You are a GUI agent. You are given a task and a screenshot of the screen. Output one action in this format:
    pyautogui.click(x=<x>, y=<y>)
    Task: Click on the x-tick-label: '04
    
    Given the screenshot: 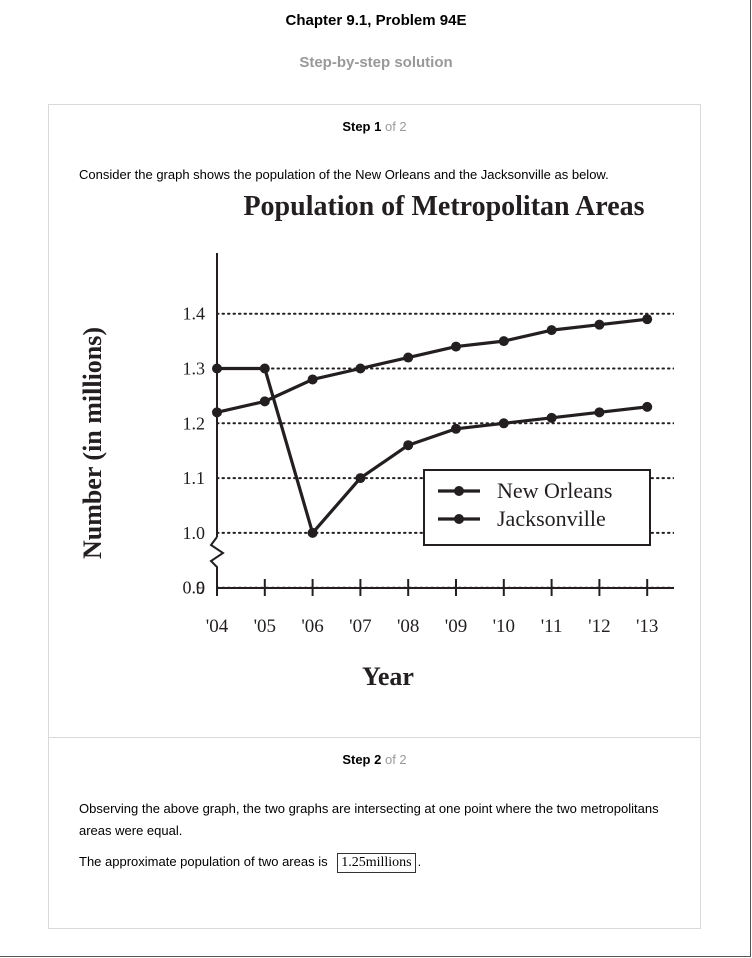 What is the action you would take?
    pyautogui.click(x=217, y=626)
    